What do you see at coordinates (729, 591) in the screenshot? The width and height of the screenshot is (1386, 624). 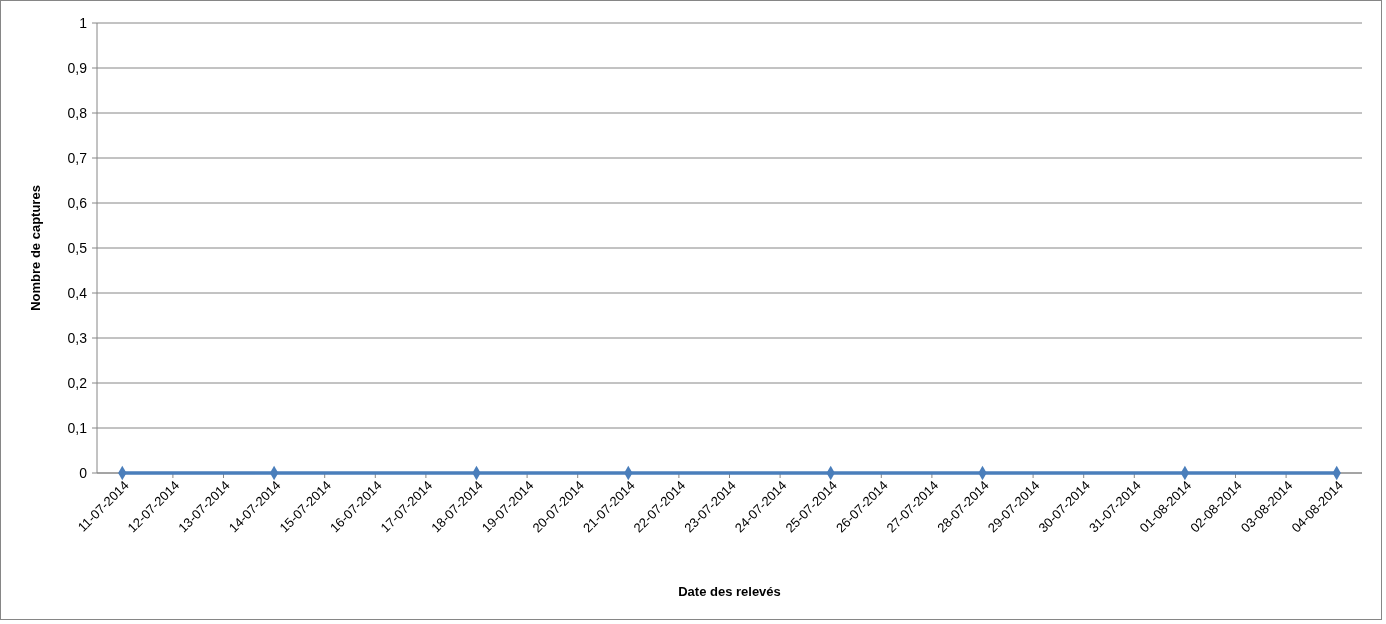 I see `x-axis-title: Date des relevés` at bounding box center [729, 591].